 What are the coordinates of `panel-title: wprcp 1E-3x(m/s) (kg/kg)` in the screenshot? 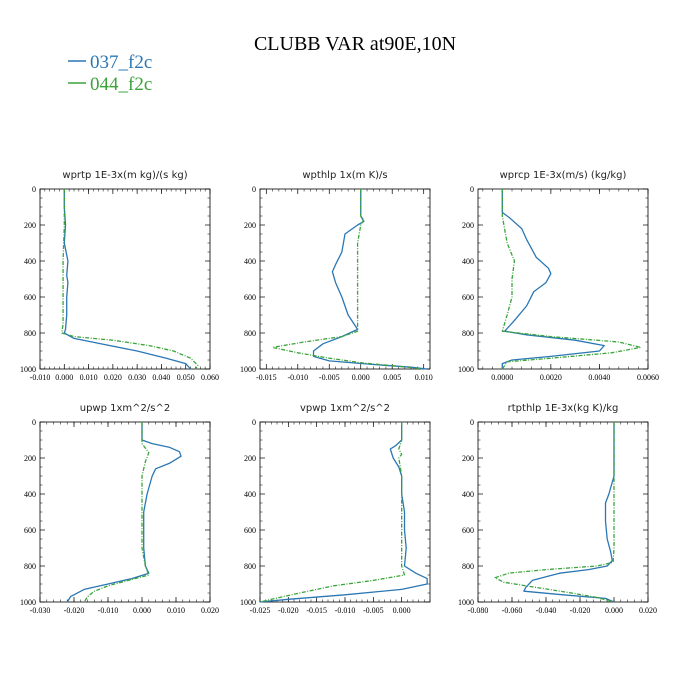 It's located at (563, 175).